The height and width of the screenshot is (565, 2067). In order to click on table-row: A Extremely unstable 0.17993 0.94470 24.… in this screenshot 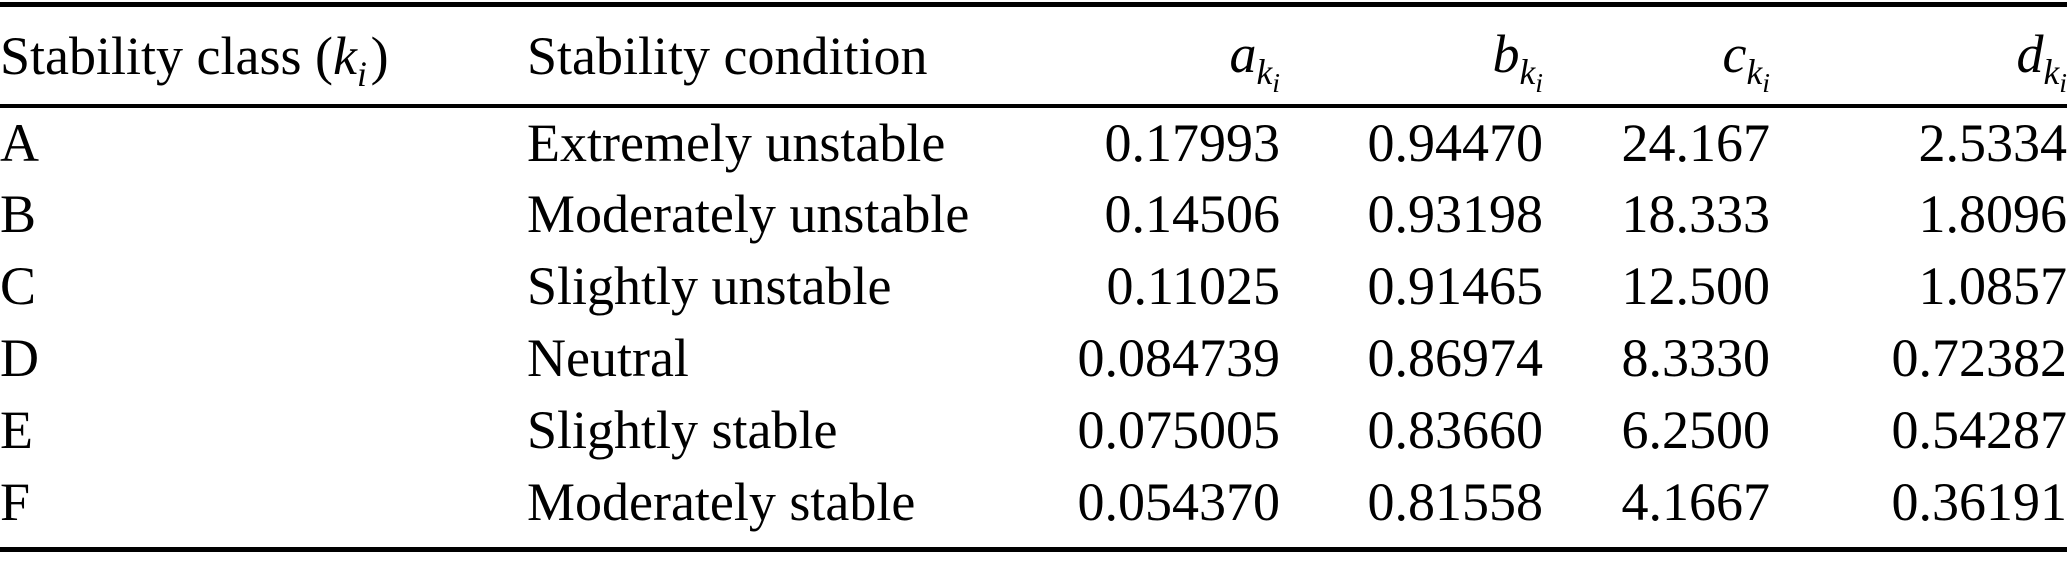, I will do `click(1033, 142)`.